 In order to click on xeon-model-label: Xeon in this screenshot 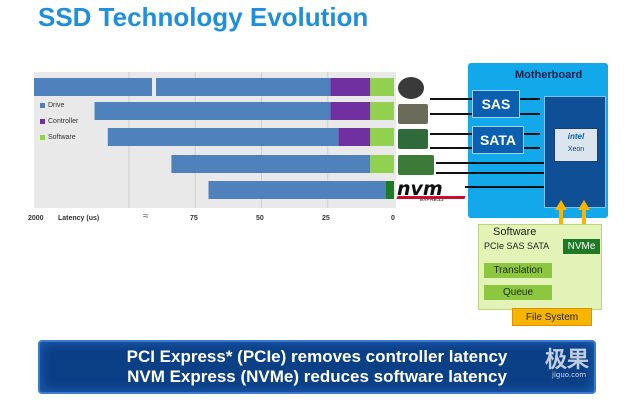, I will do `click(576, 149)`.